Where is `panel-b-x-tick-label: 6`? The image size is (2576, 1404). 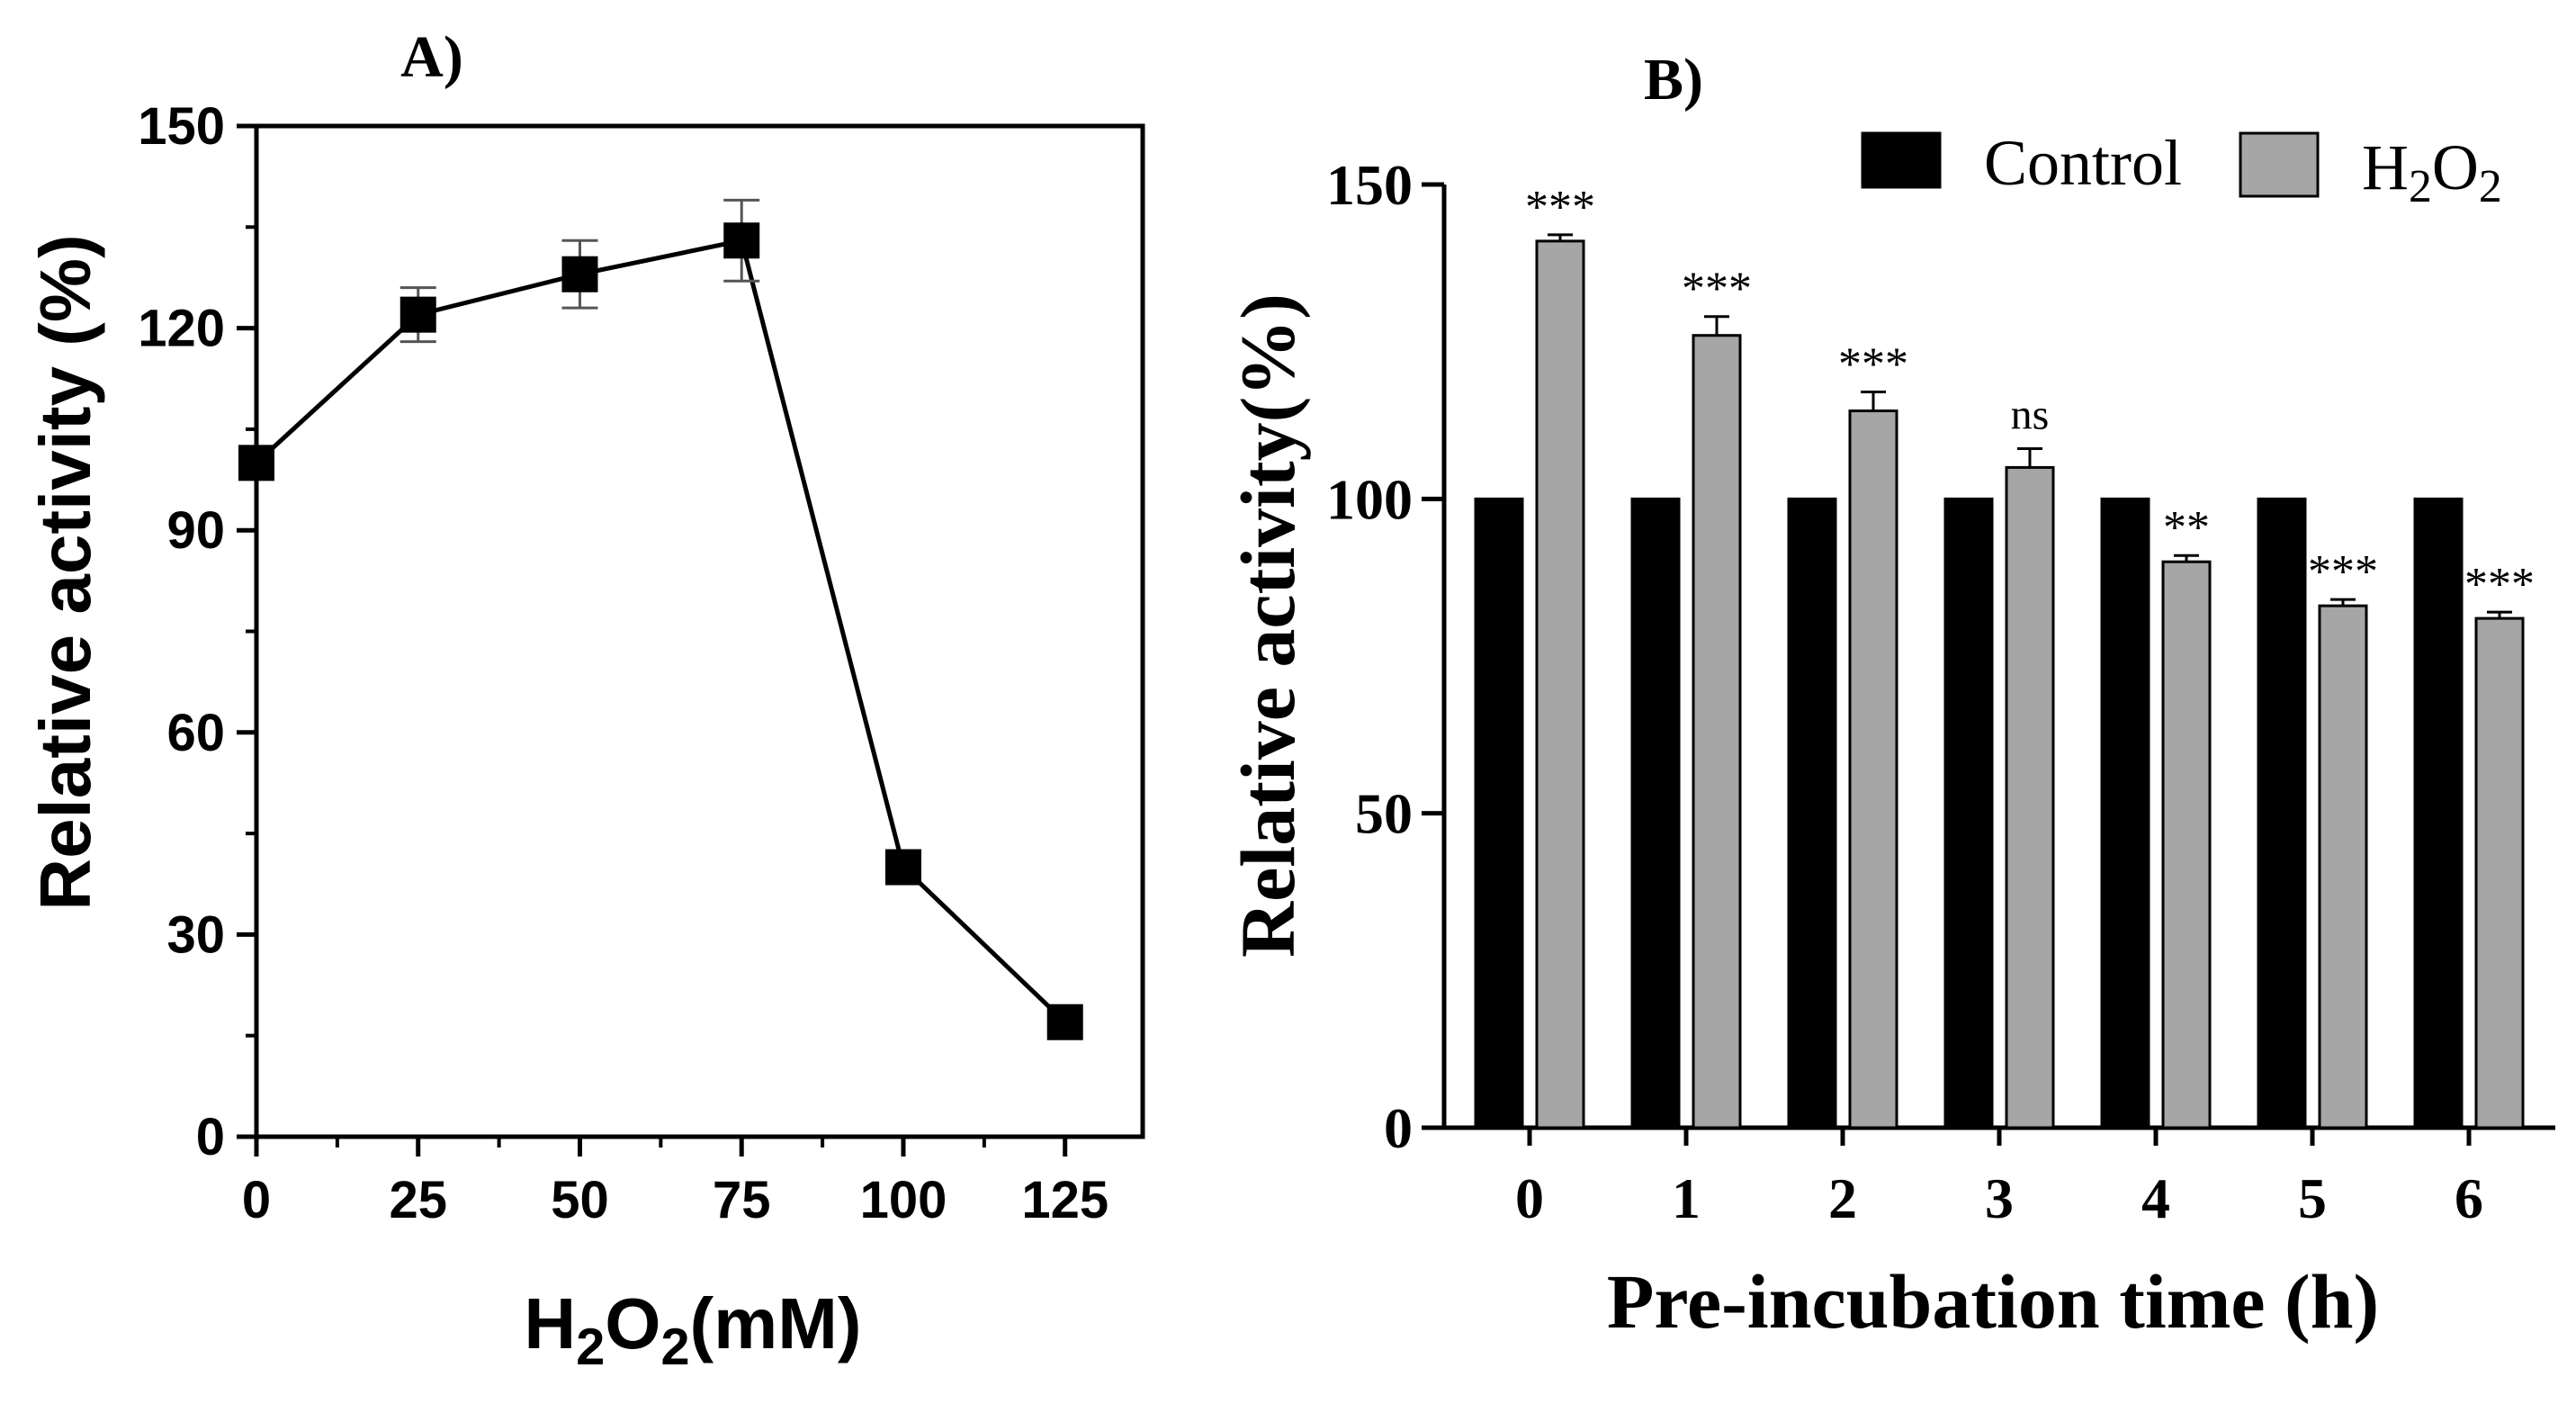 panel-b-x-tick-label: 6 is located at coordinates (2469, 1198).